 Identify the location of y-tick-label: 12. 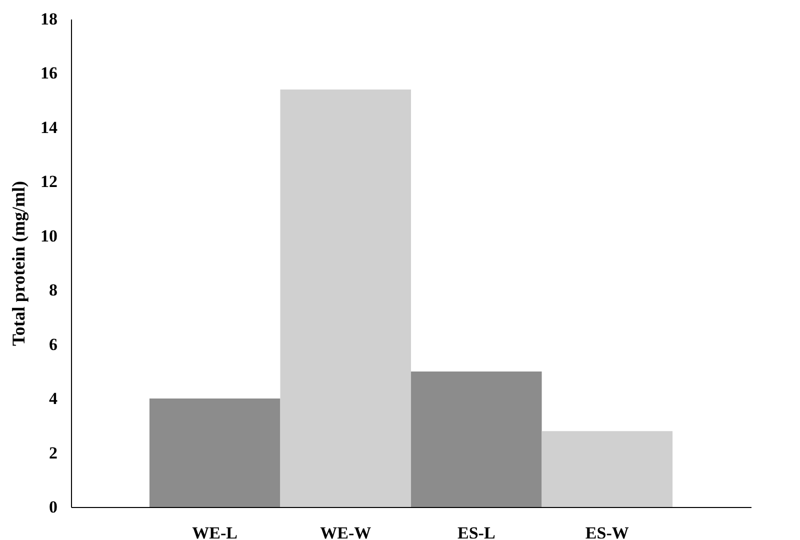
(49, 182).